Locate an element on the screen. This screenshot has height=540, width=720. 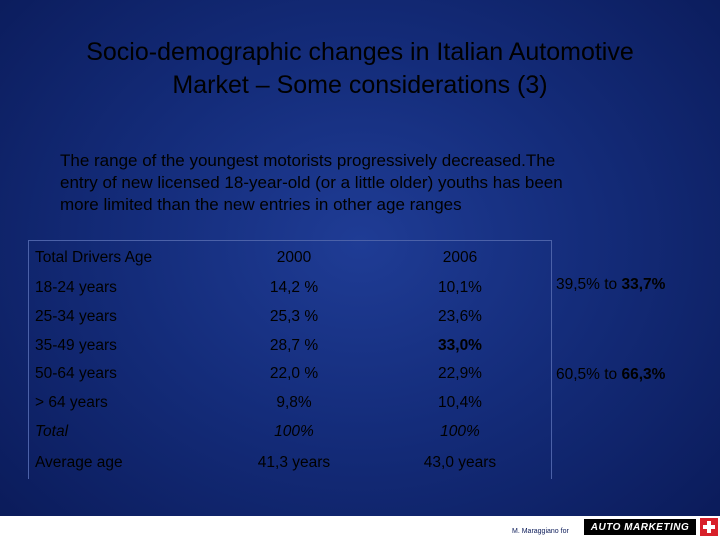
header-2006: 2006 is located at coordinates (460, 257).